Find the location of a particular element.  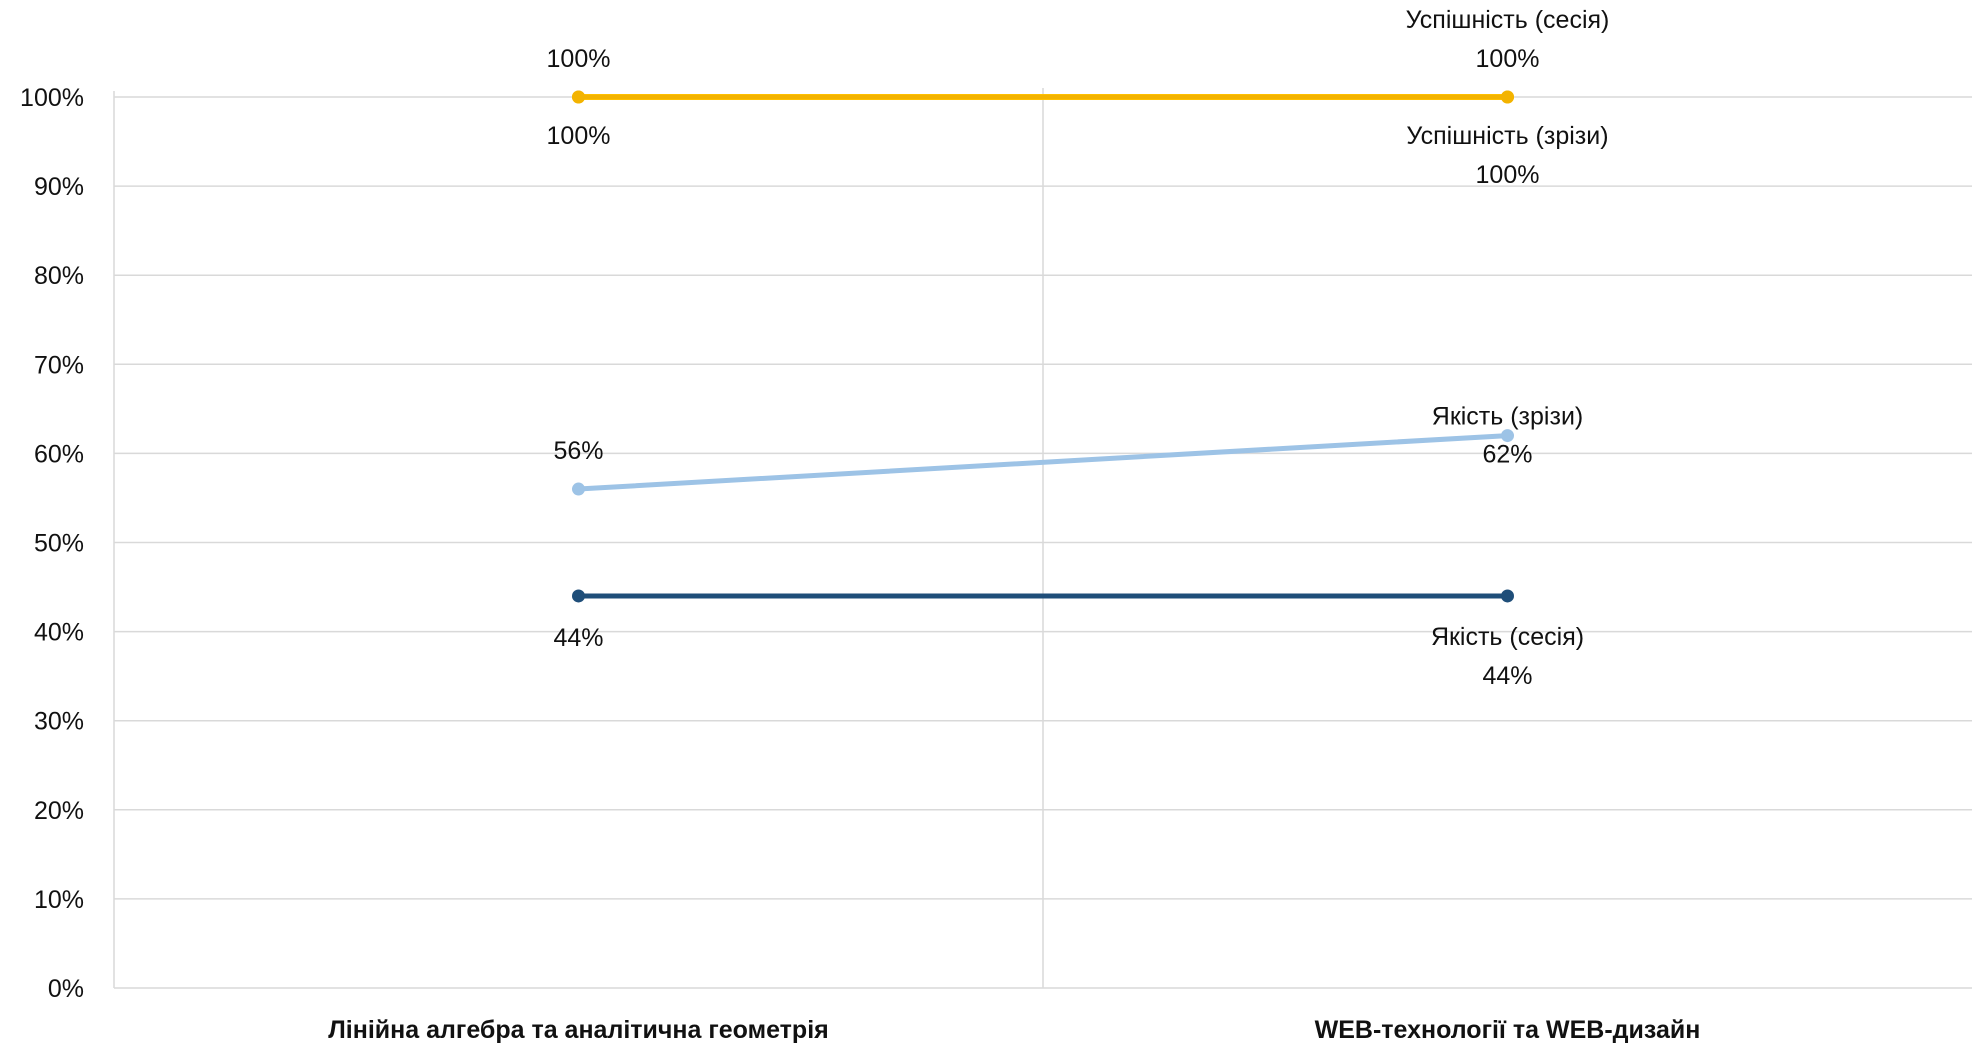

y-tick-label: 90% is located at coordinates (59, 187).